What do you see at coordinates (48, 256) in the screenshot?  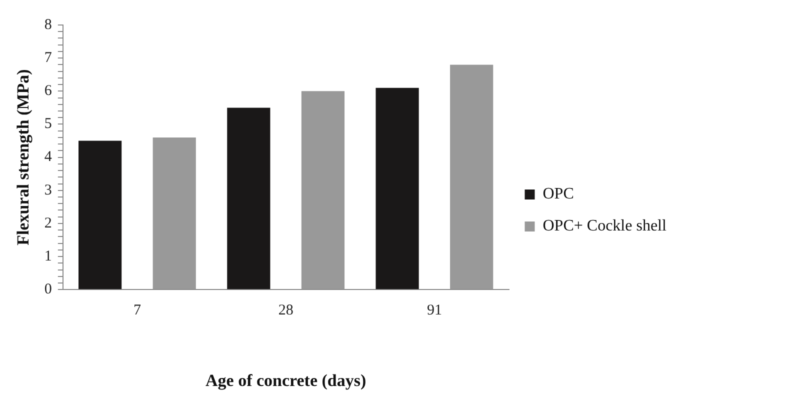 I see `y-tick-label: 1` at bounding box center [48, 256].